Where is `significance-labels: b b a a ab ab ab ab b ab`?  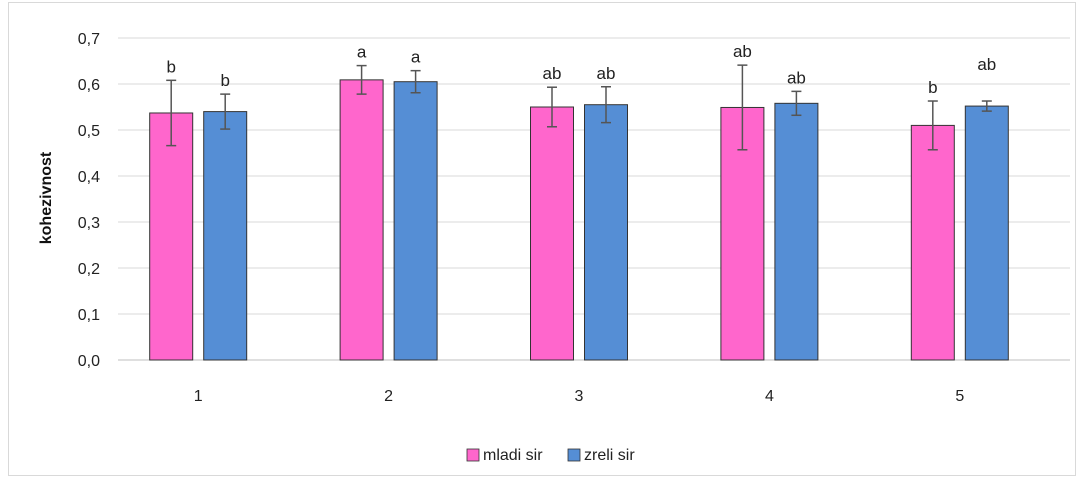 significance-labels: b b a a ab ab ab ab b ab is located at coordinates (581, 69).